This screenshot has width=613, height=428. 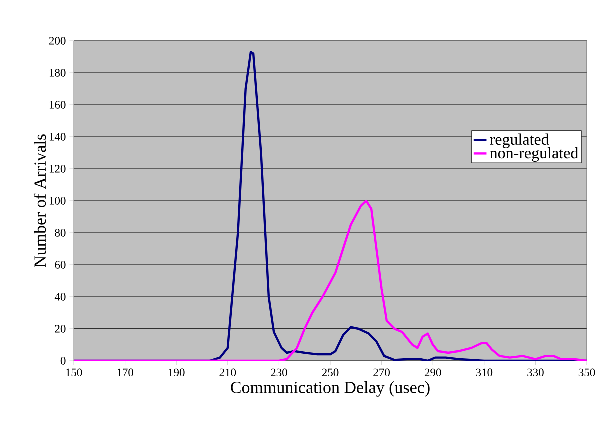 I want to click on x-axis-title: Communication Delay (usec), so click(x=330, y=389).